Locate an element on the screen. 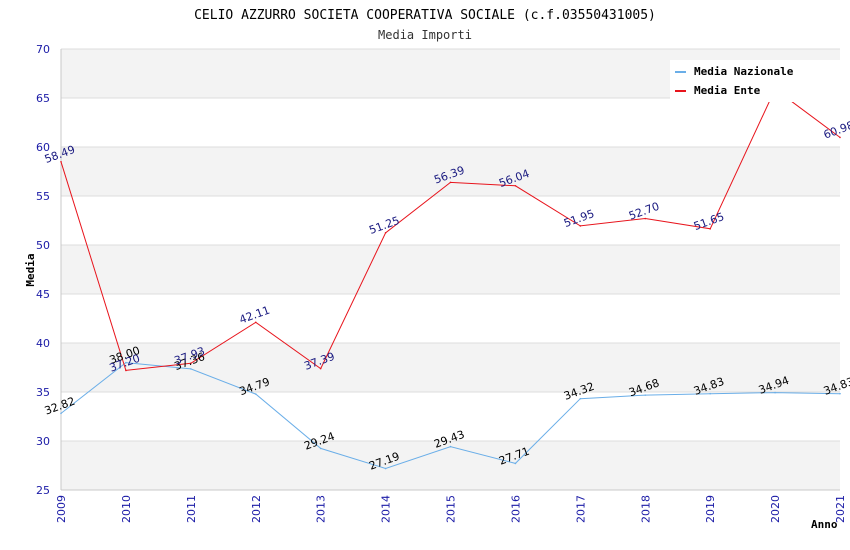 The width and height of the screenshot is (850, 550). y-tick-label: 50 is located at coordinates (43, 245).